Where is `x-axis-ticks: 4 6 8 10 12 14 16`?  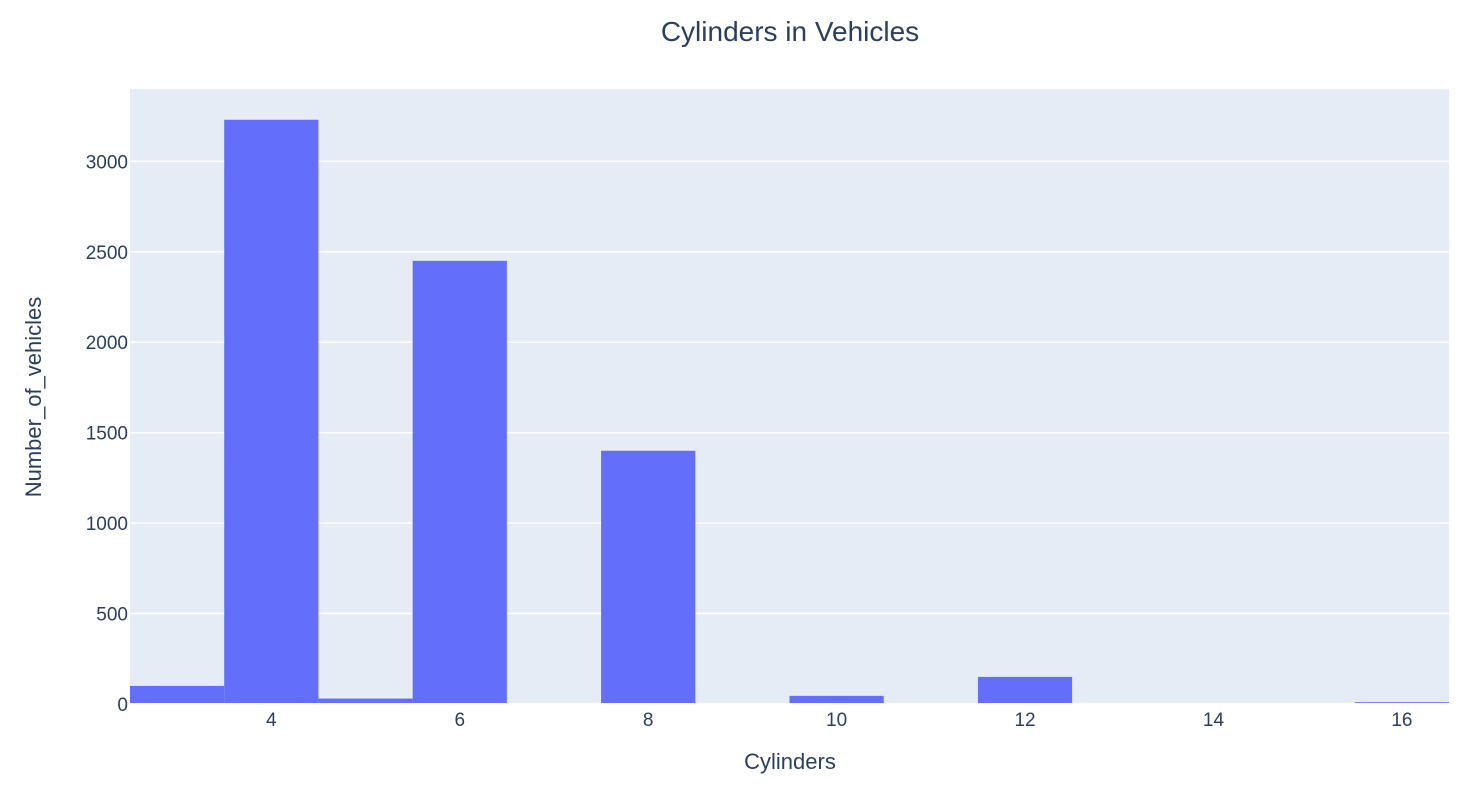
x-axis-ticks: 4 6 8 10 12 14 16 is located at coordinates (839, 720).